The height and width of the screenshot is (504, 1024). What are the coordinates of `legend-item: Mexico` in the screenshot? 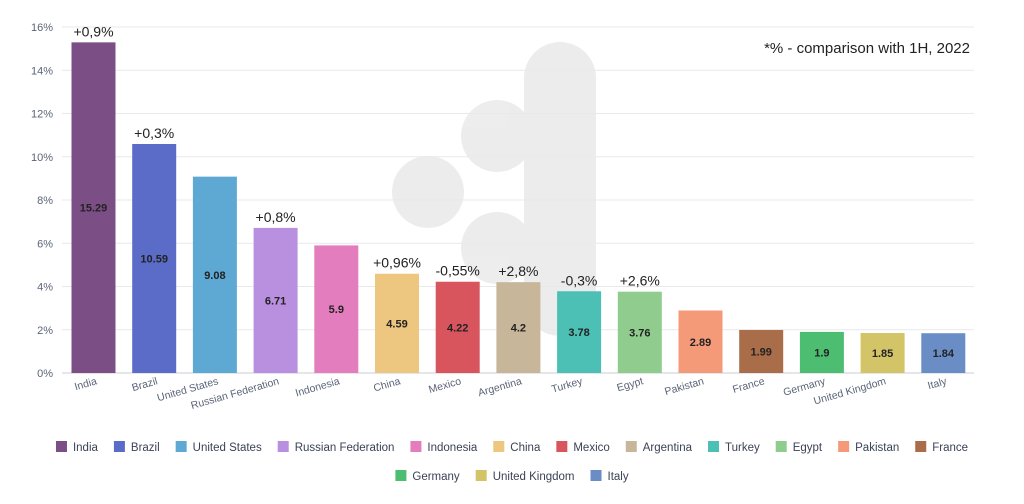 It's located at (583, 447).